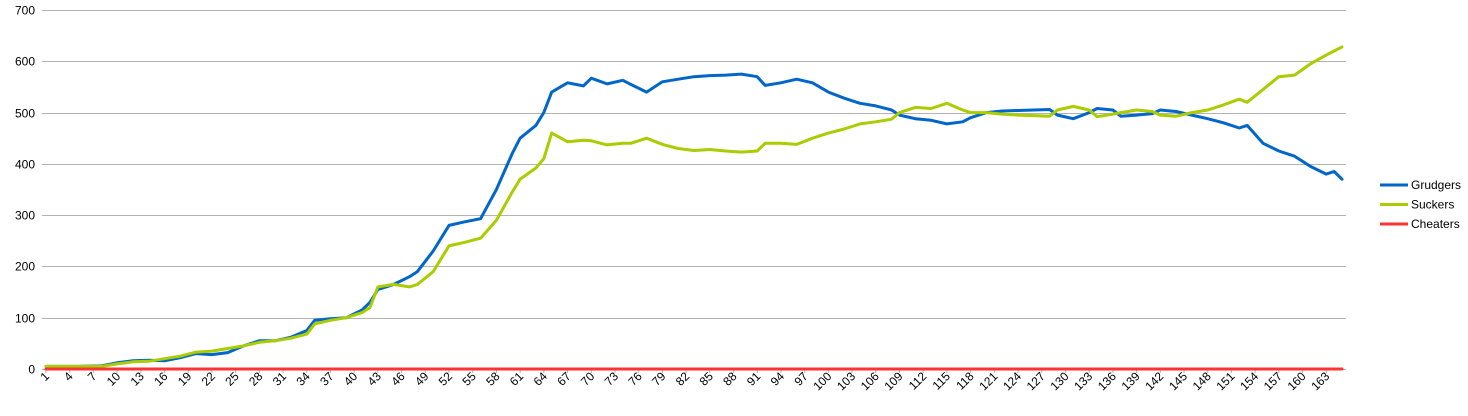 This screenshot has width=1468, height=416. Describe the element at coordinates (659, 379) in the screenshot. I see `x-tick-label: 79` at that location.